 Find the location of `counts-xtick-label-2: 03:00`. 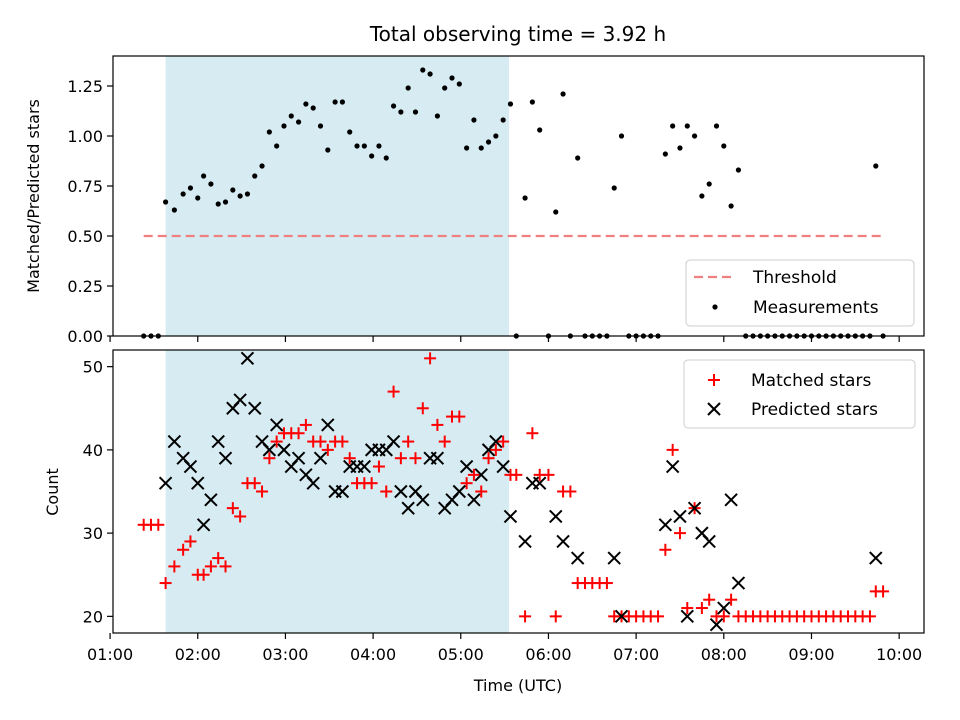

counts-xtick-label-2: 03:00 is located at coordinates (285, 654).